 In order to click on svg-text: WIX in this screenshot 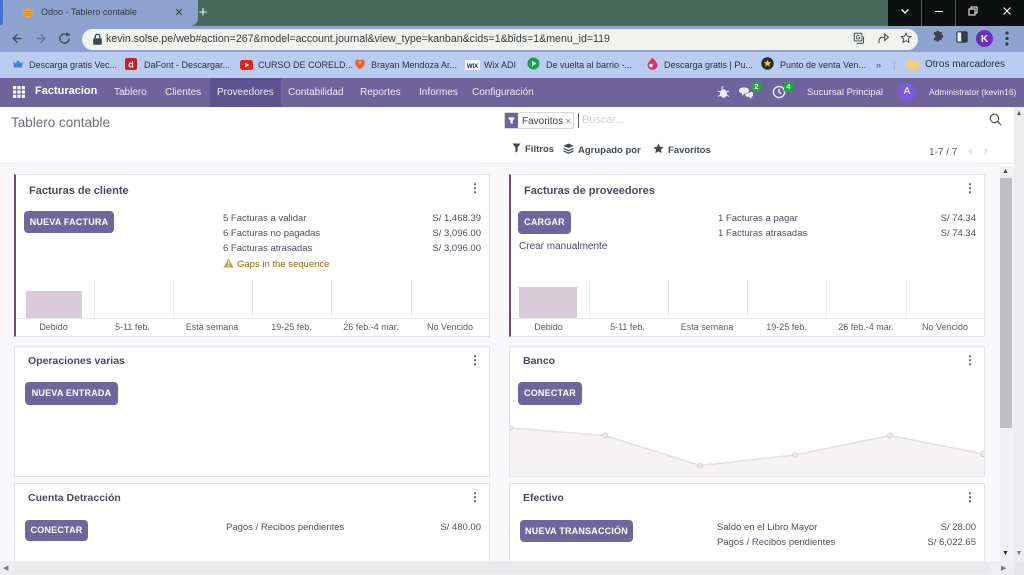, I will do `click(472, 67)`.